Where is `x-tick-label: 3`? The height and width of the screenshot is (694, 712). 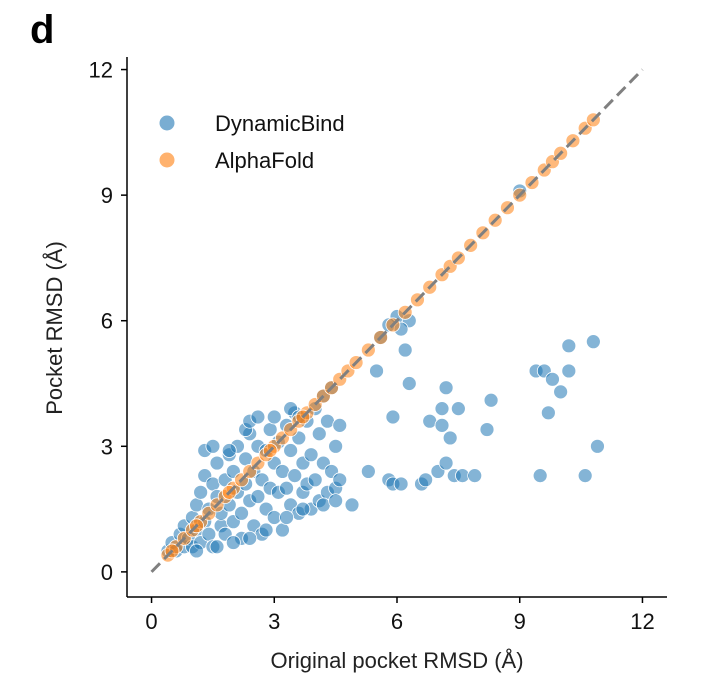
x-tick-label: 3 is located at coordinates (274, 621).